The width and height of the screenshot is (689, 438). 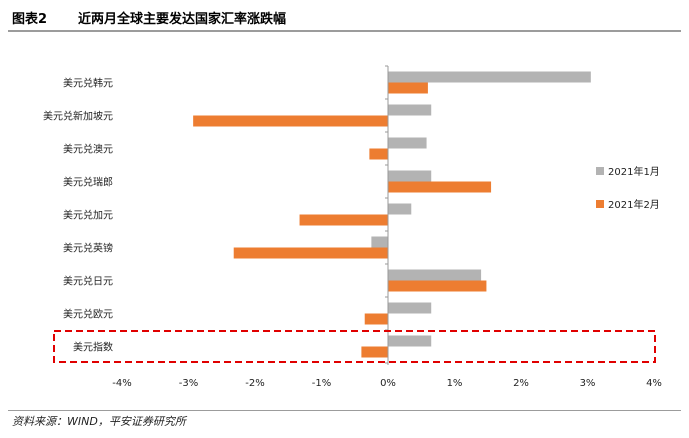 What do you see at coordinates (88, 149) in the screenshot?
I see `category-label: 美元兑澳元` at bounding box center [88, 149].